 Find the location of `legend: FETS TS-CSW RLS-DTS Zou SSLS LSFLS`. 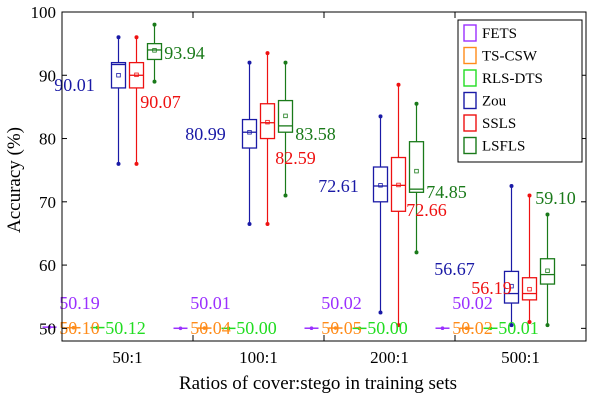

legend: FETS TS-CSW RLS-DTS Zou SSLS LSFLS is located at coordinates (520, 91).